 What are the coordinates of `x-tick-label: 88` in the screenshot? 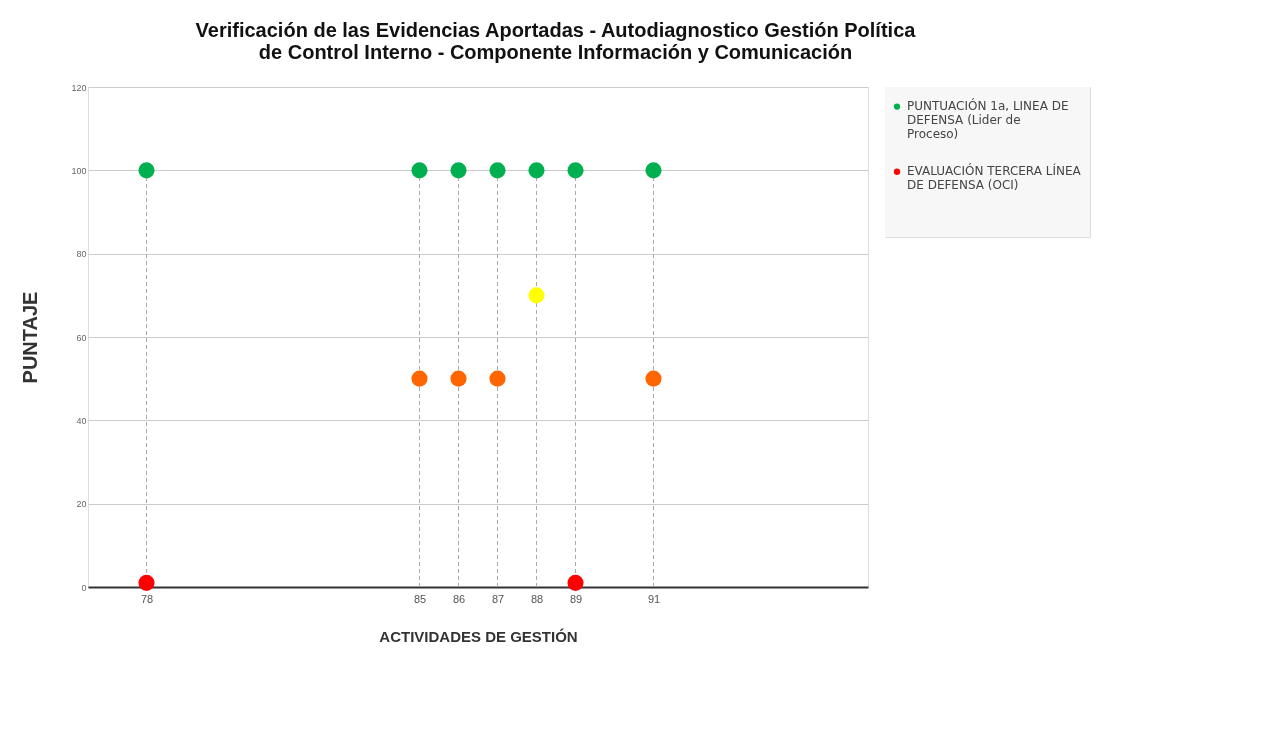 It's located at (537, 598).